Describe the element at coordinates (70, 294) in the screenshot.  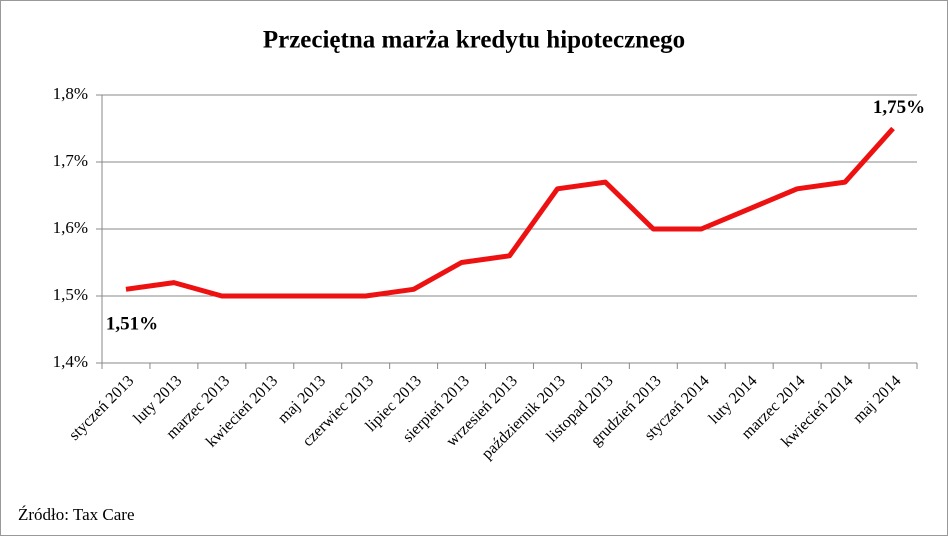
I see `y-tick-label: 1,5%` at that location.